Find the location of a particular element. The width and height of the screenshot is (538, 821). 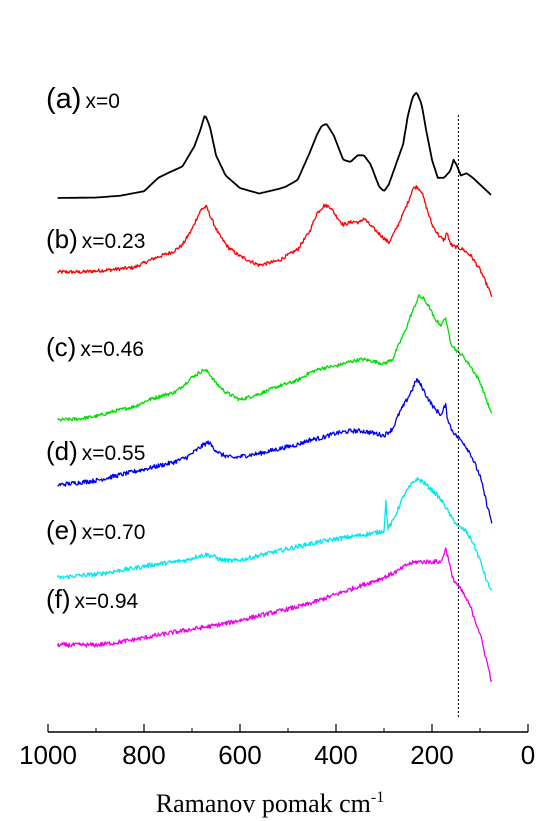

series-label-6: (f) x=0.94 is located at coordinates (92, 599).